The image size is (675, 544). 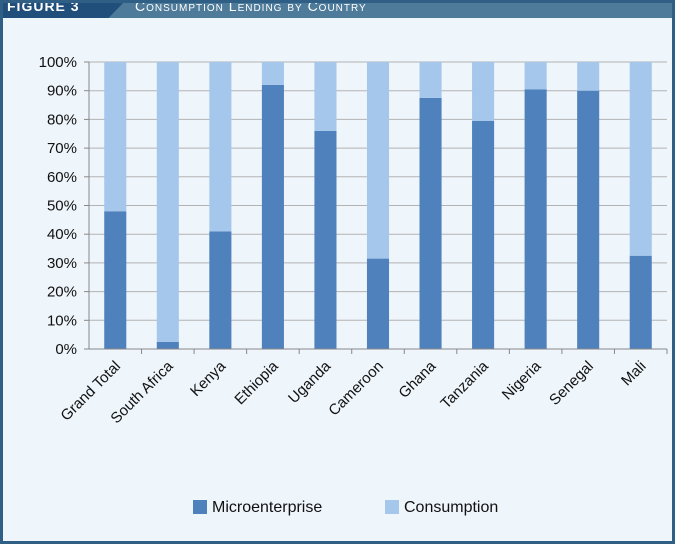 What do you see at coordinates (356, 389) in the screenshot?
I see `x-tick-label: Cameroon` at bounding box center [356, 389].